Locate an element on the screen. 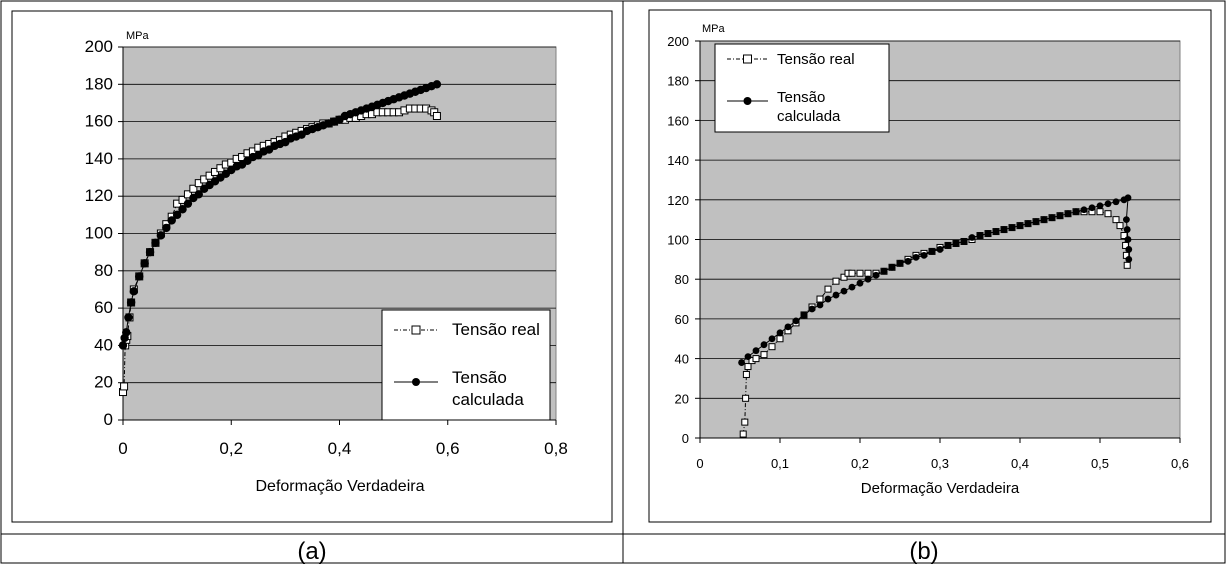  y-tick-label: 200 is located at coordinates (99, 46).